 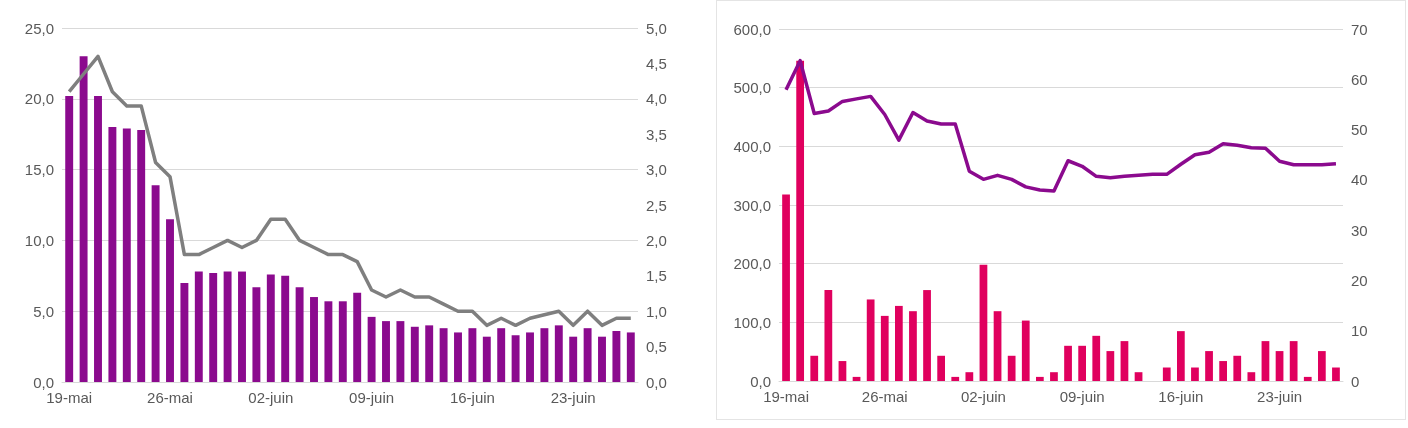 I want to click on y-tick-label: 100,0, so click(x=752, y=322).